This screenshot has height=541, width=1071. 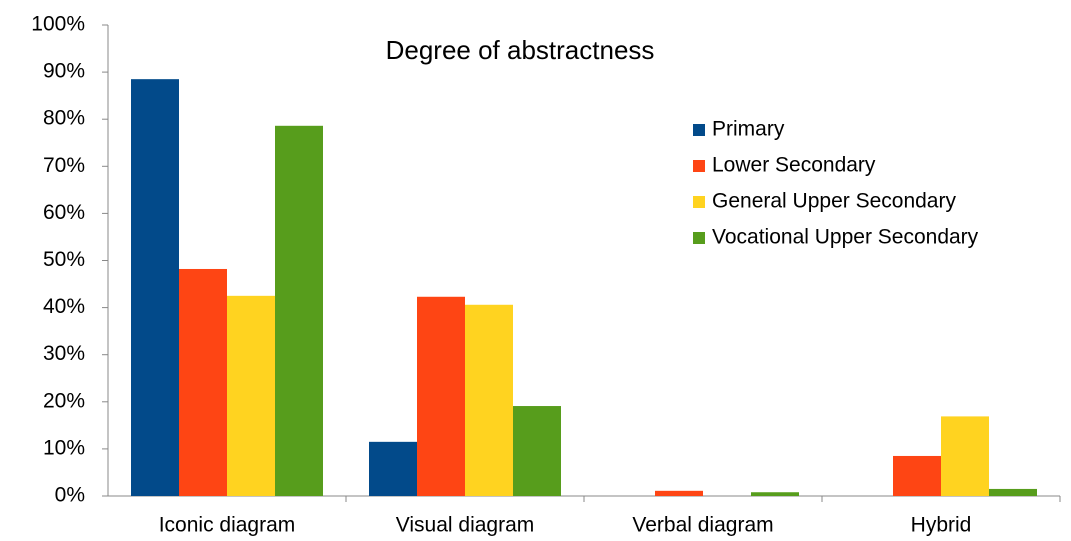 What do you see at coordinates (520, 50) in the screenshot?
I see `chart-title: Degree of abstractness` at bounding box center [520, 50].